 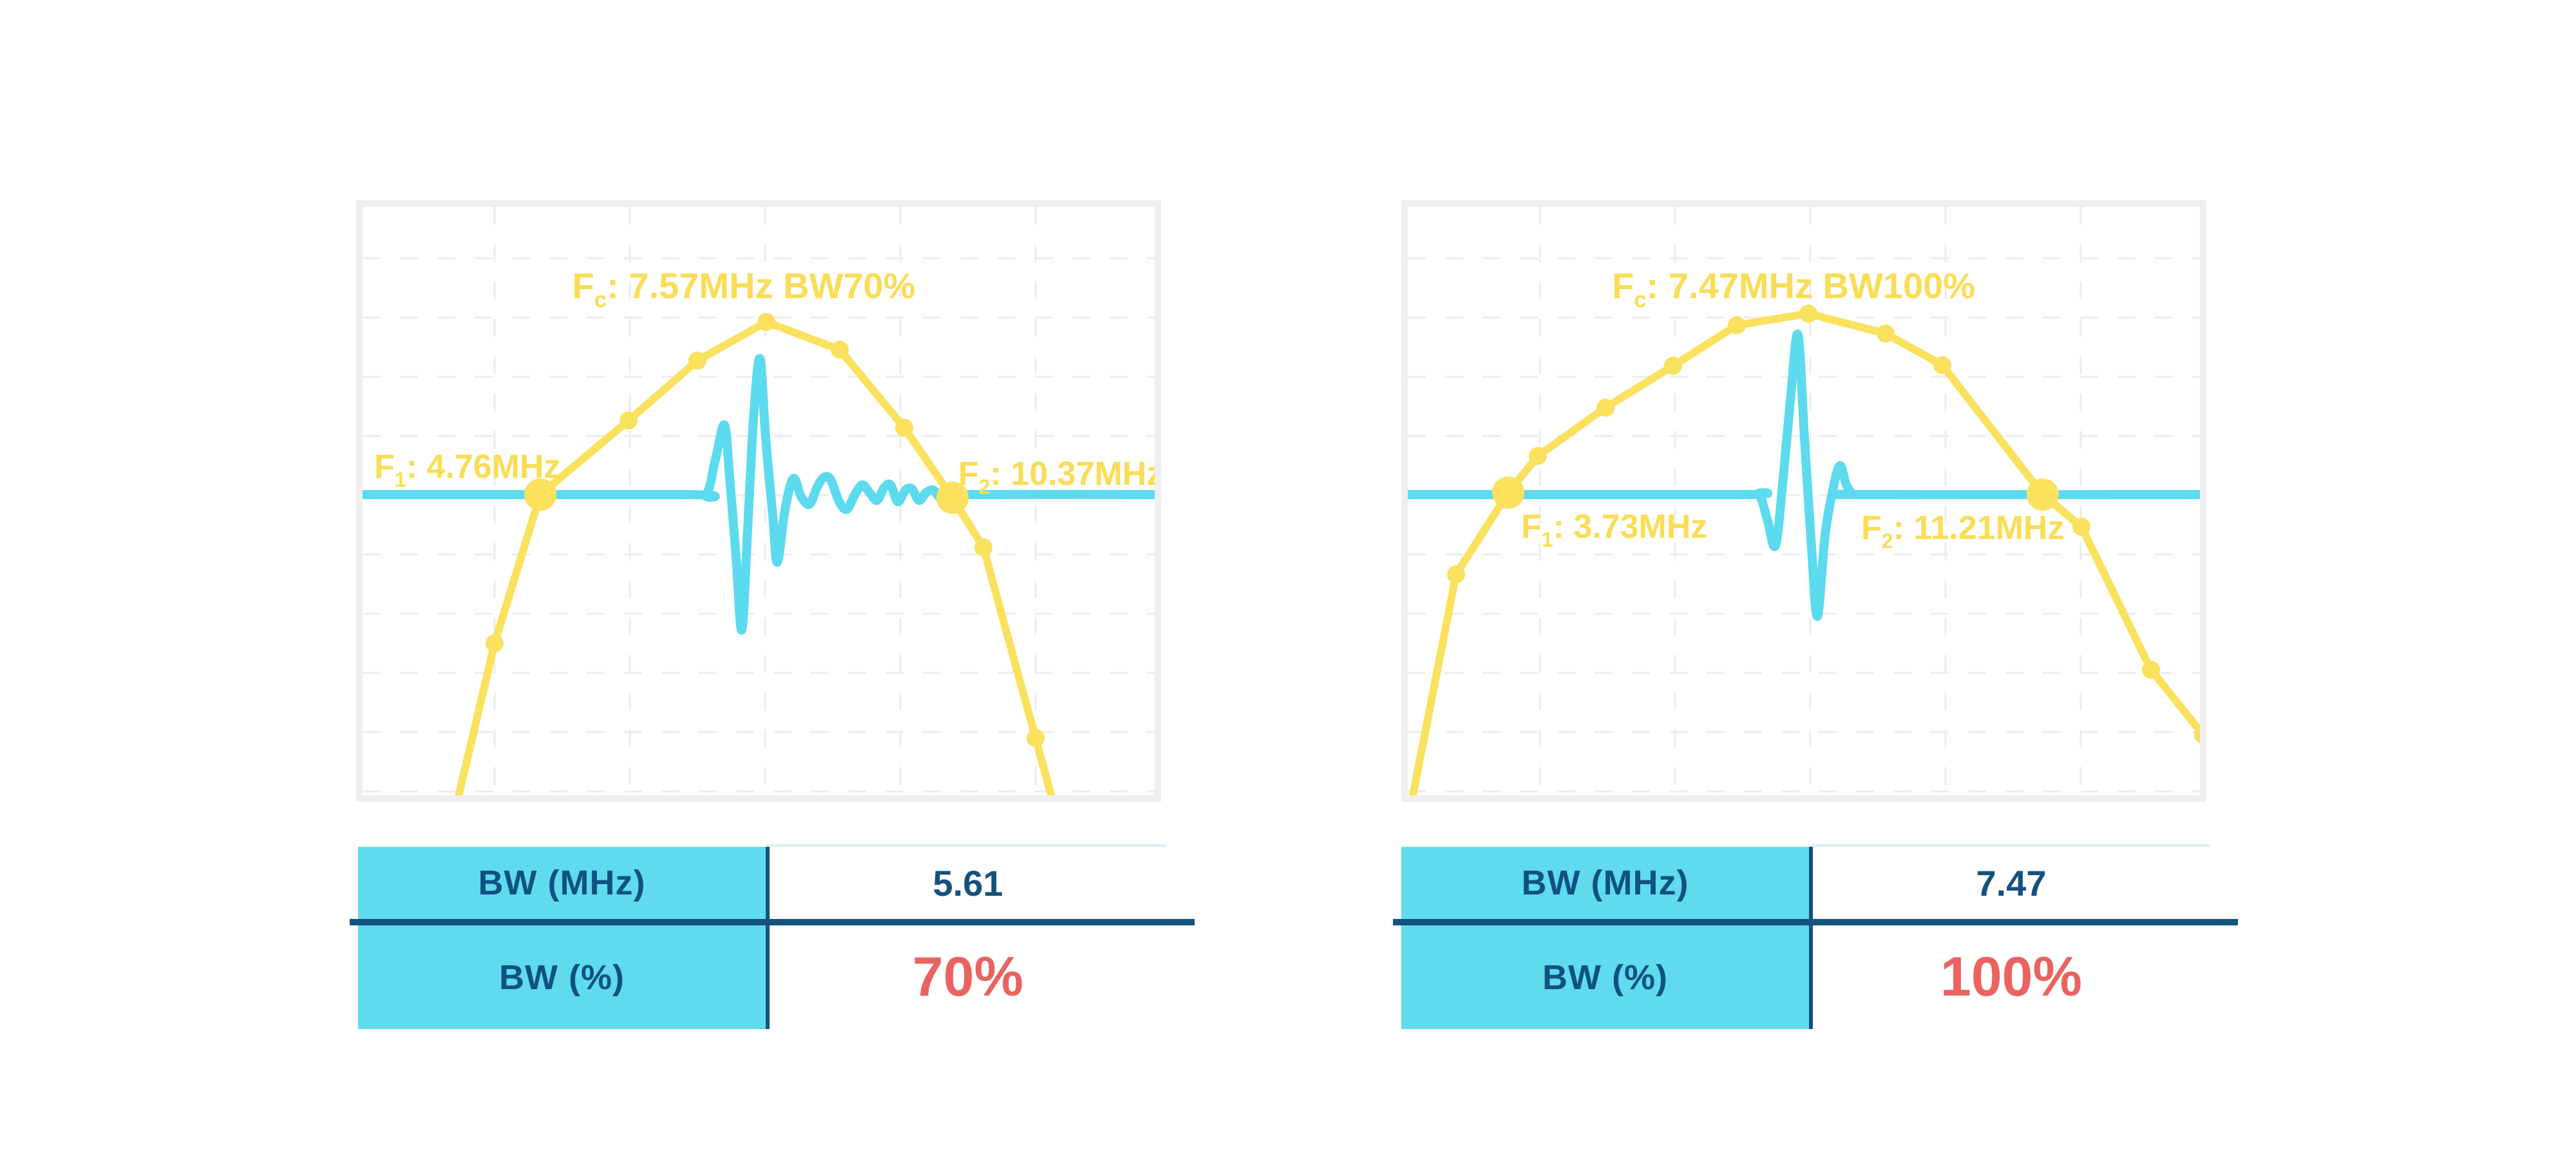 What do you see at coordinates (467, 469) in the screenshot?
I see `svg-text: F1: 4.76MHz` at bounding box center [467, 469].